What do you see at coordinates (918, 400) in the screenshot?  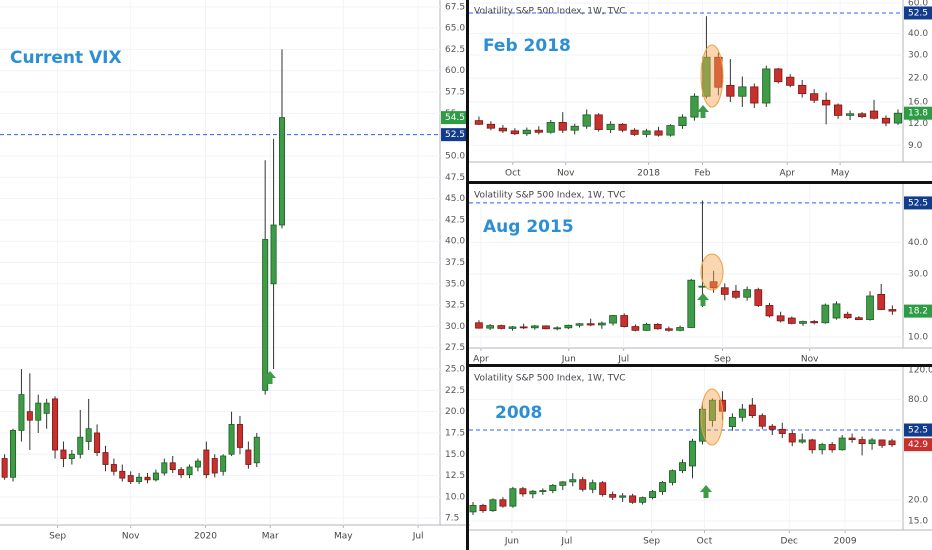 I see `y-tick-label: 80.0` at bounding box center [918, 400].